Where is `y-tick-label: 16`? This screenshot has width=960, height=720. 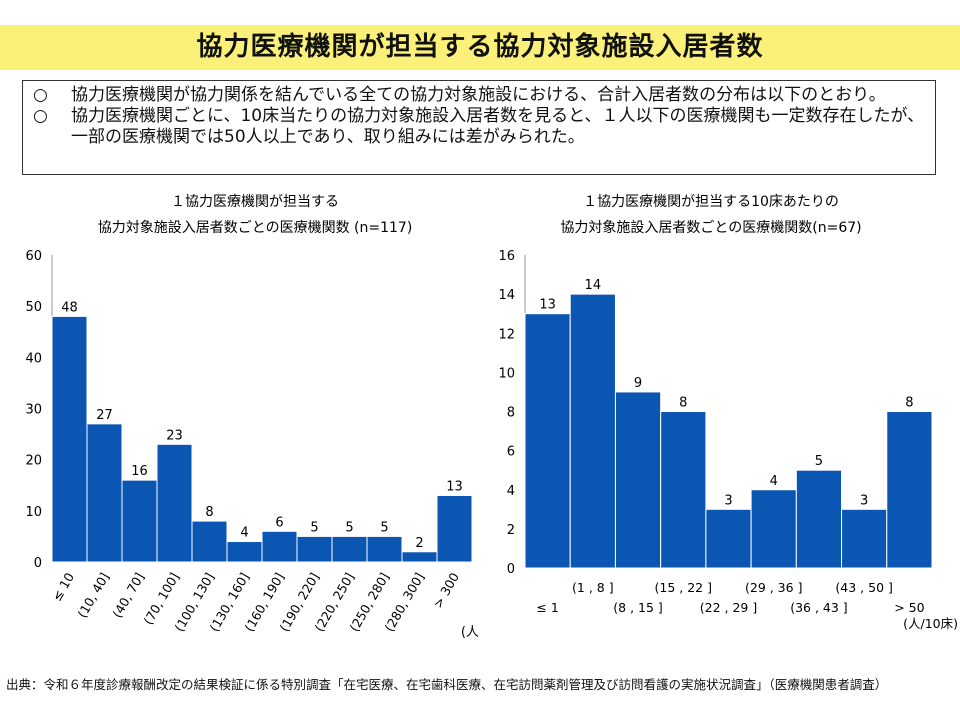
y-tick-label: 16 is located at coordinates (506, 256).